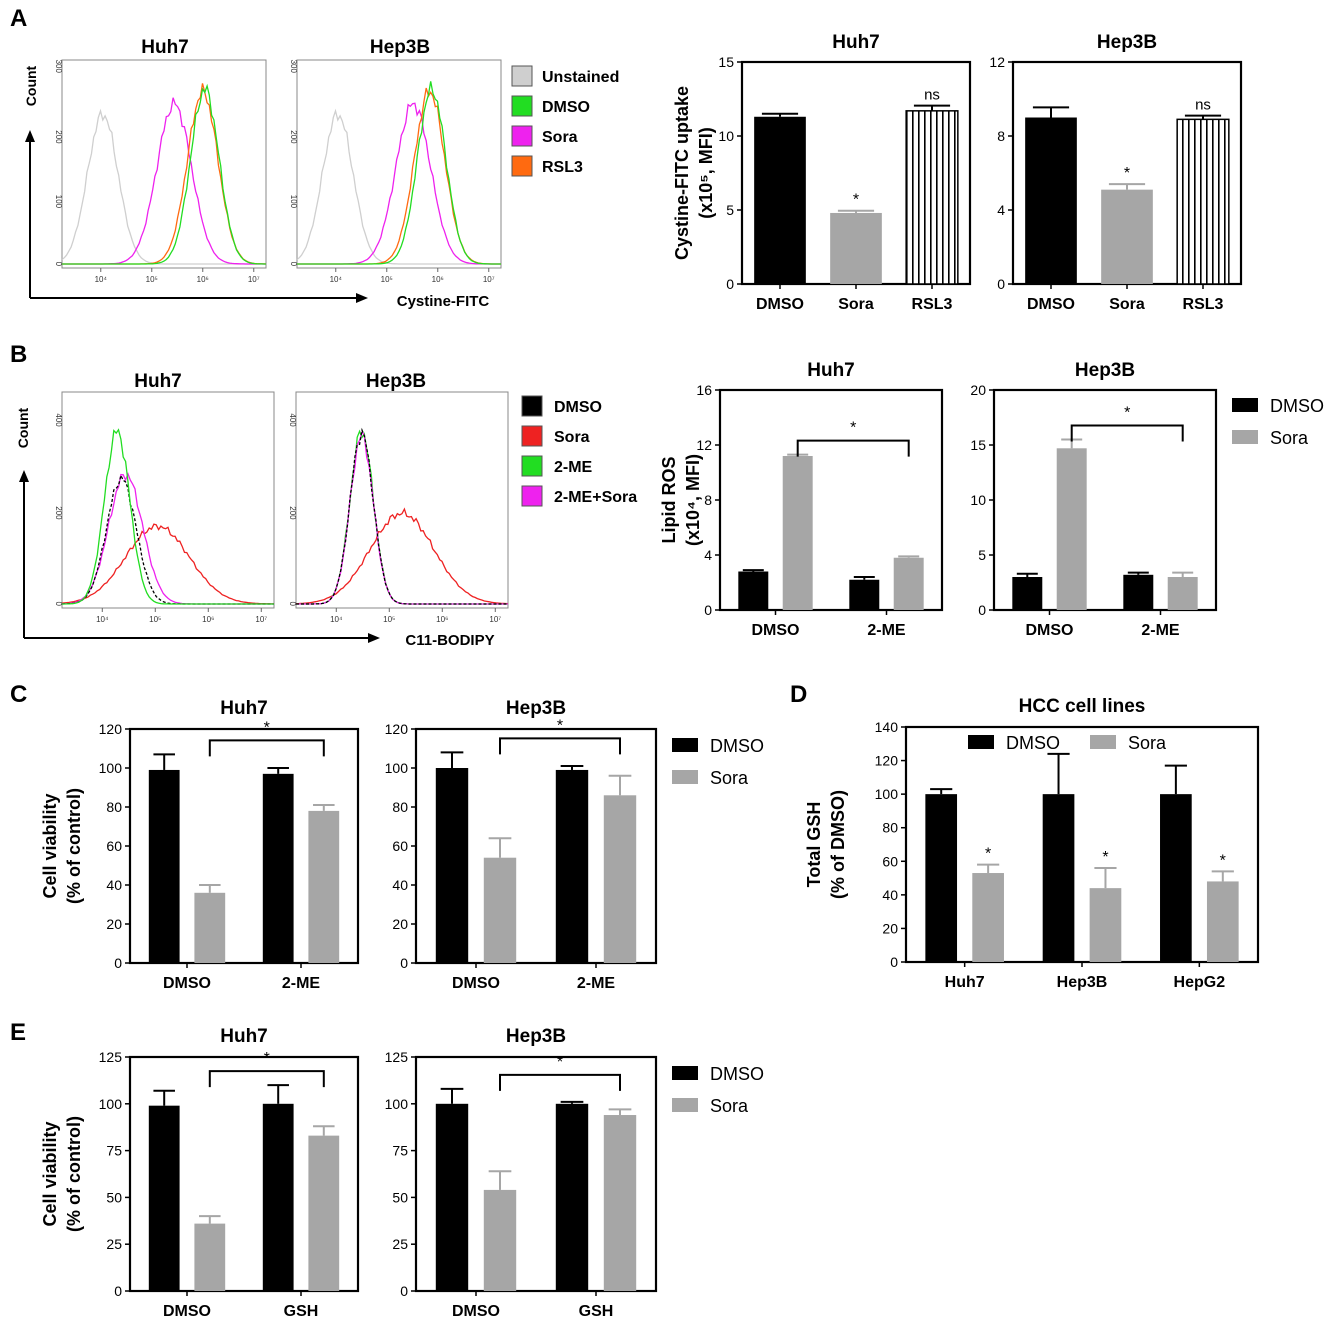  I want to click on y-tick-label: 75, so click(400, 1151).